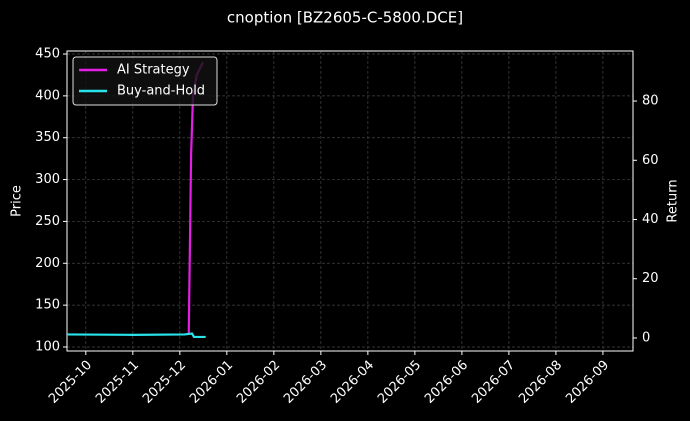  What do you see at coordinates (47, 179) in the screenshot?
I see `y-tick-label: 300` at bounding box center [47, 179].